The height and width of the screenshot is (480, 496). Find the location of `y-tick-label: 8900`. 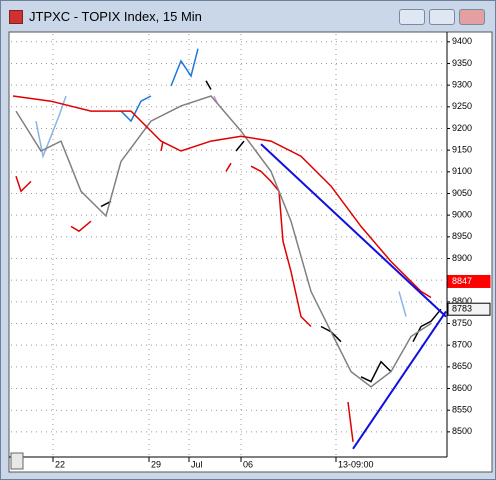

y-tick-label: 8900 is located at coordinates (462, 258).